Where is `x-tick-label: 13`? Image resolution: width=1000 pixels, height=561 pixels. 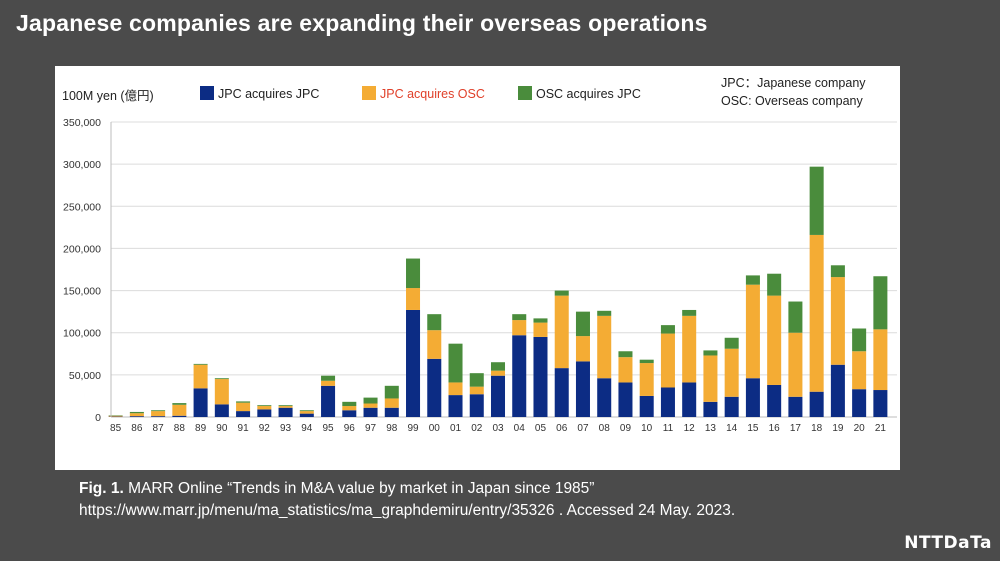
x-tick-label: 13 is located at coordinates (711, 428).